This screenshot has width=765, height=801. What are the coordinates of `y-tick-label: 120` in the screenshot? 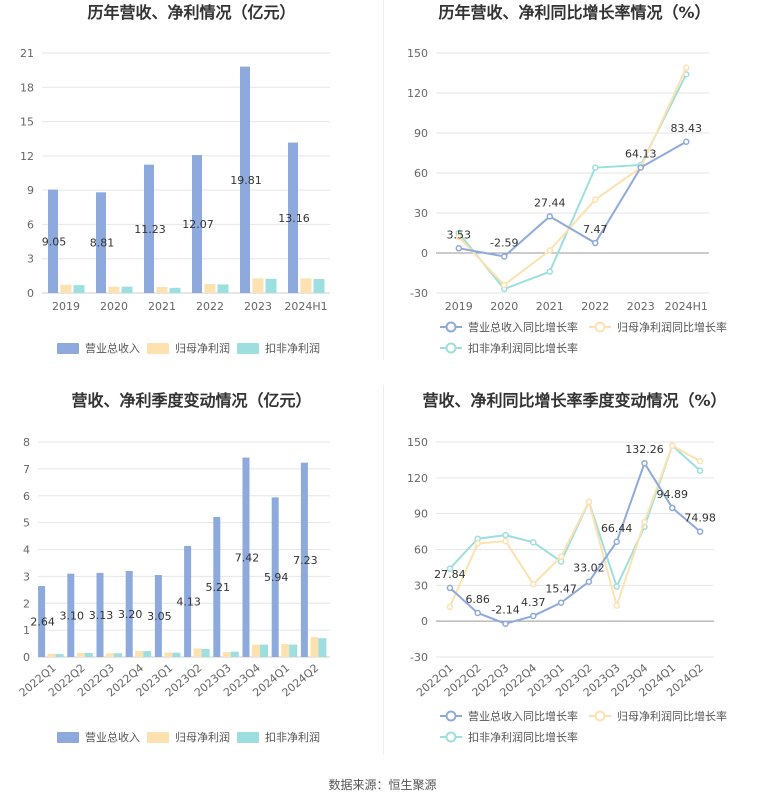 It's located at (417, 478).